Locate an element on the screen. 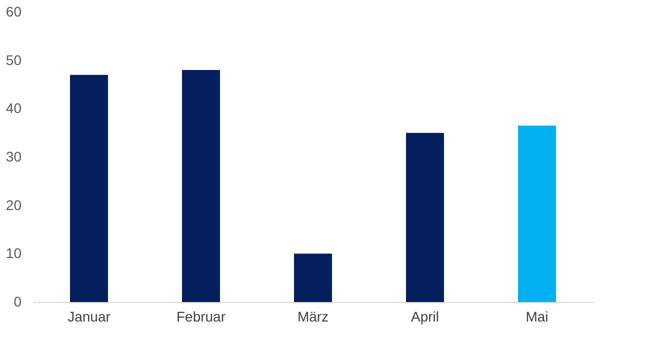  y-tick-label: 30 is located at coordinates (14, 156).